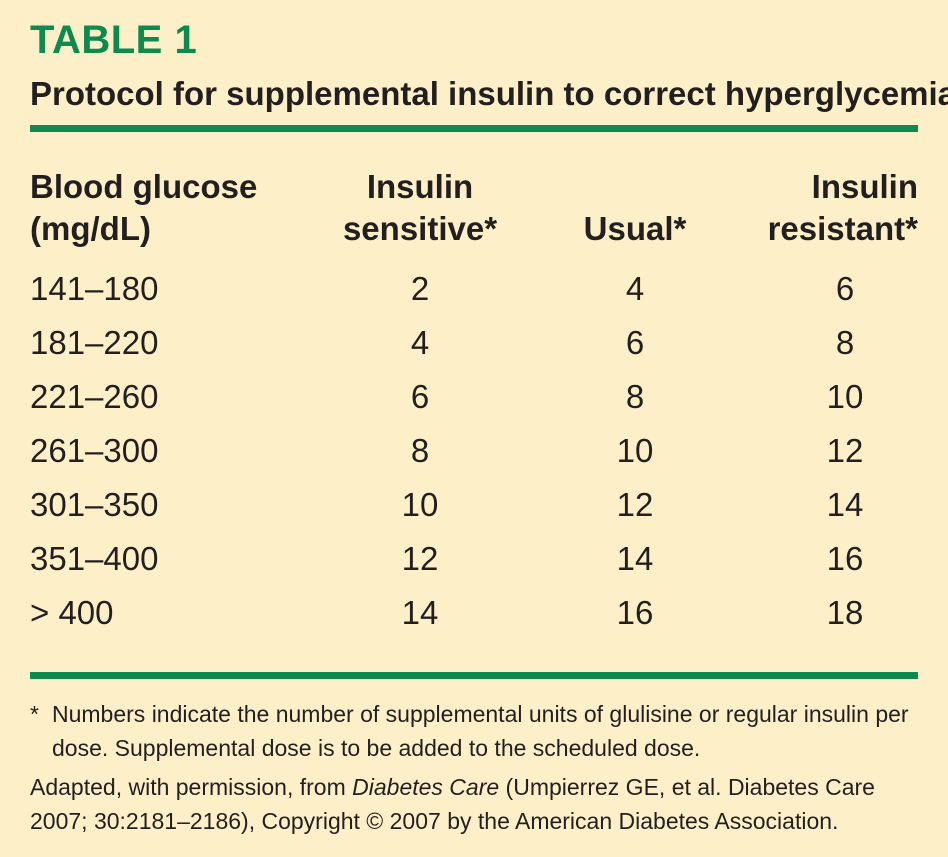 The image size is (948, 857). Describe the element at coordinates (94, 504) in the screenshot. I see `cell-glucose-range: 301–350` at that location.